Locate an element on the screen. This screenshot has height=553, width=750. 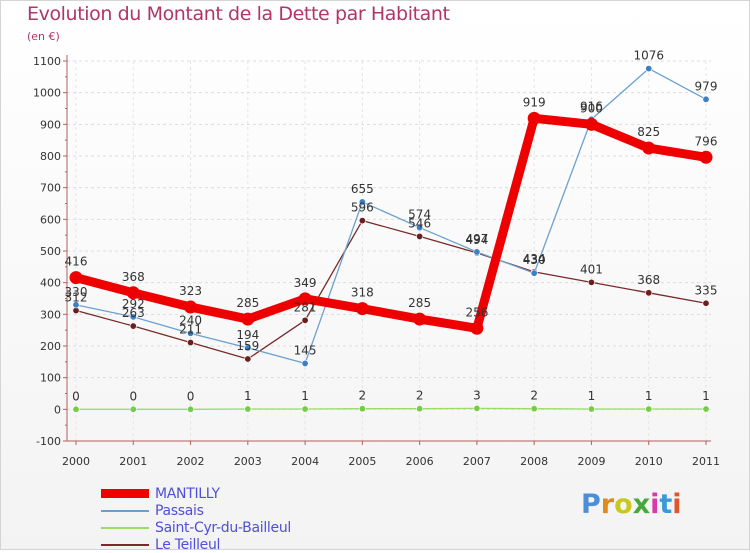
data-label: 3 is located at coordinates (477, 395).